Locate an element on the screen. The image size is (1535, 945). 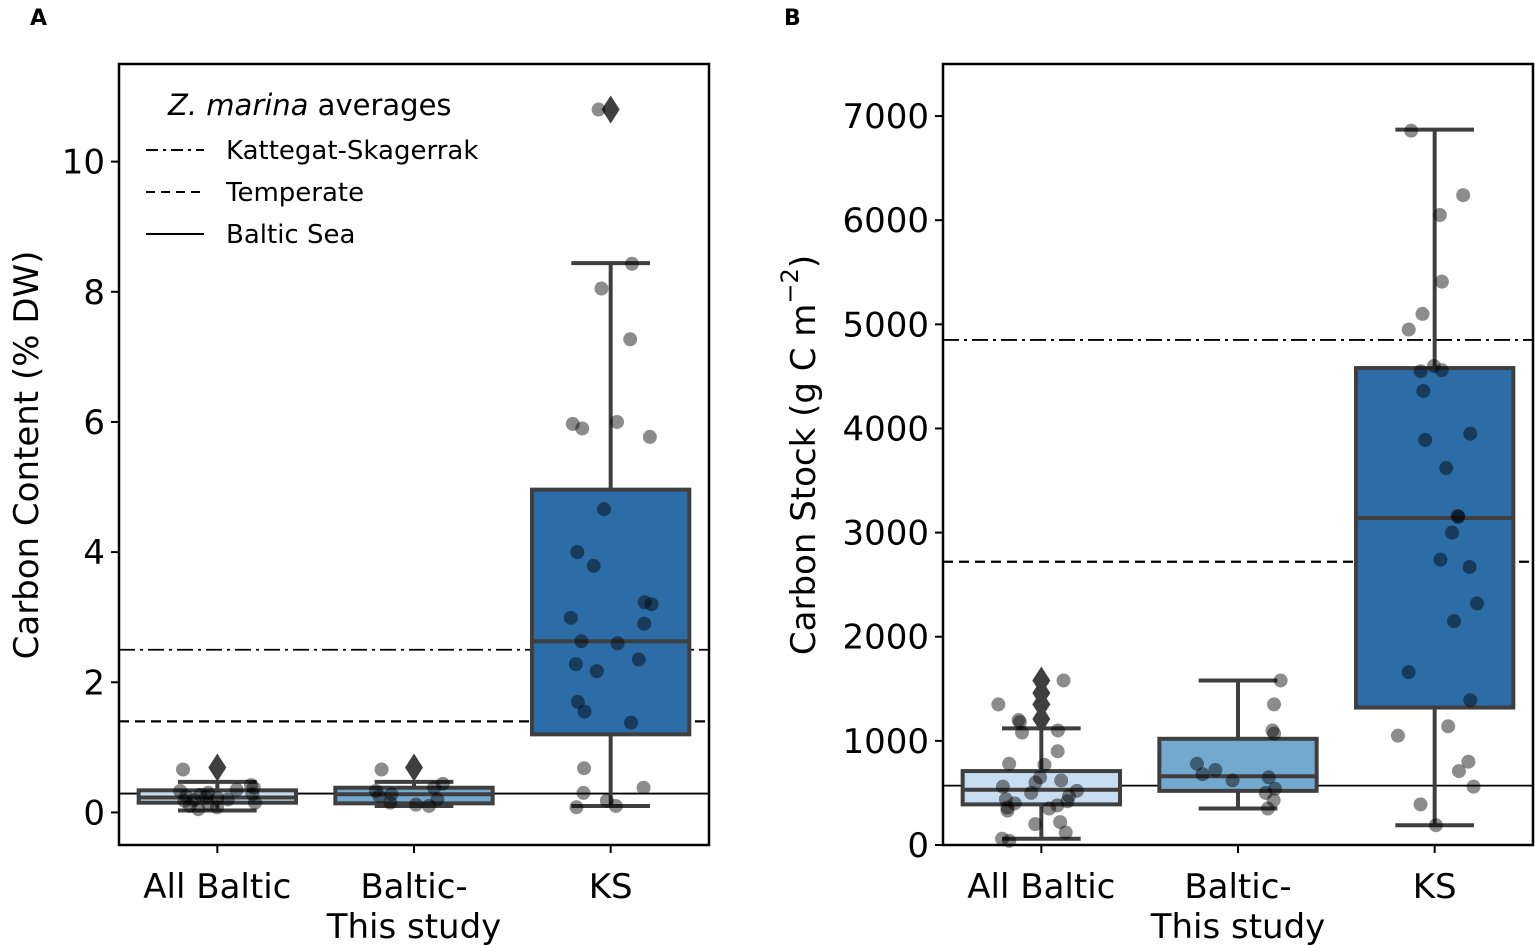
y-axis-label-text: Carbon Content (% DW) is located at coordinates (27, 455).